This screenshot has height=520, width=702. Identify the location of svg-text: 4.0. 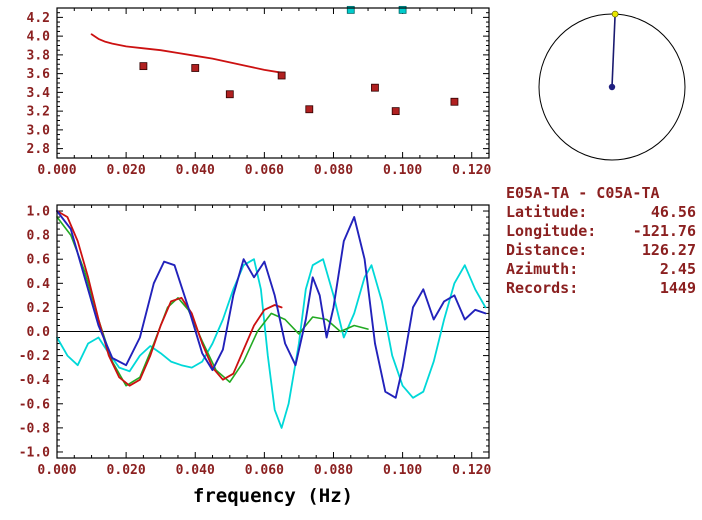
(39, 37).